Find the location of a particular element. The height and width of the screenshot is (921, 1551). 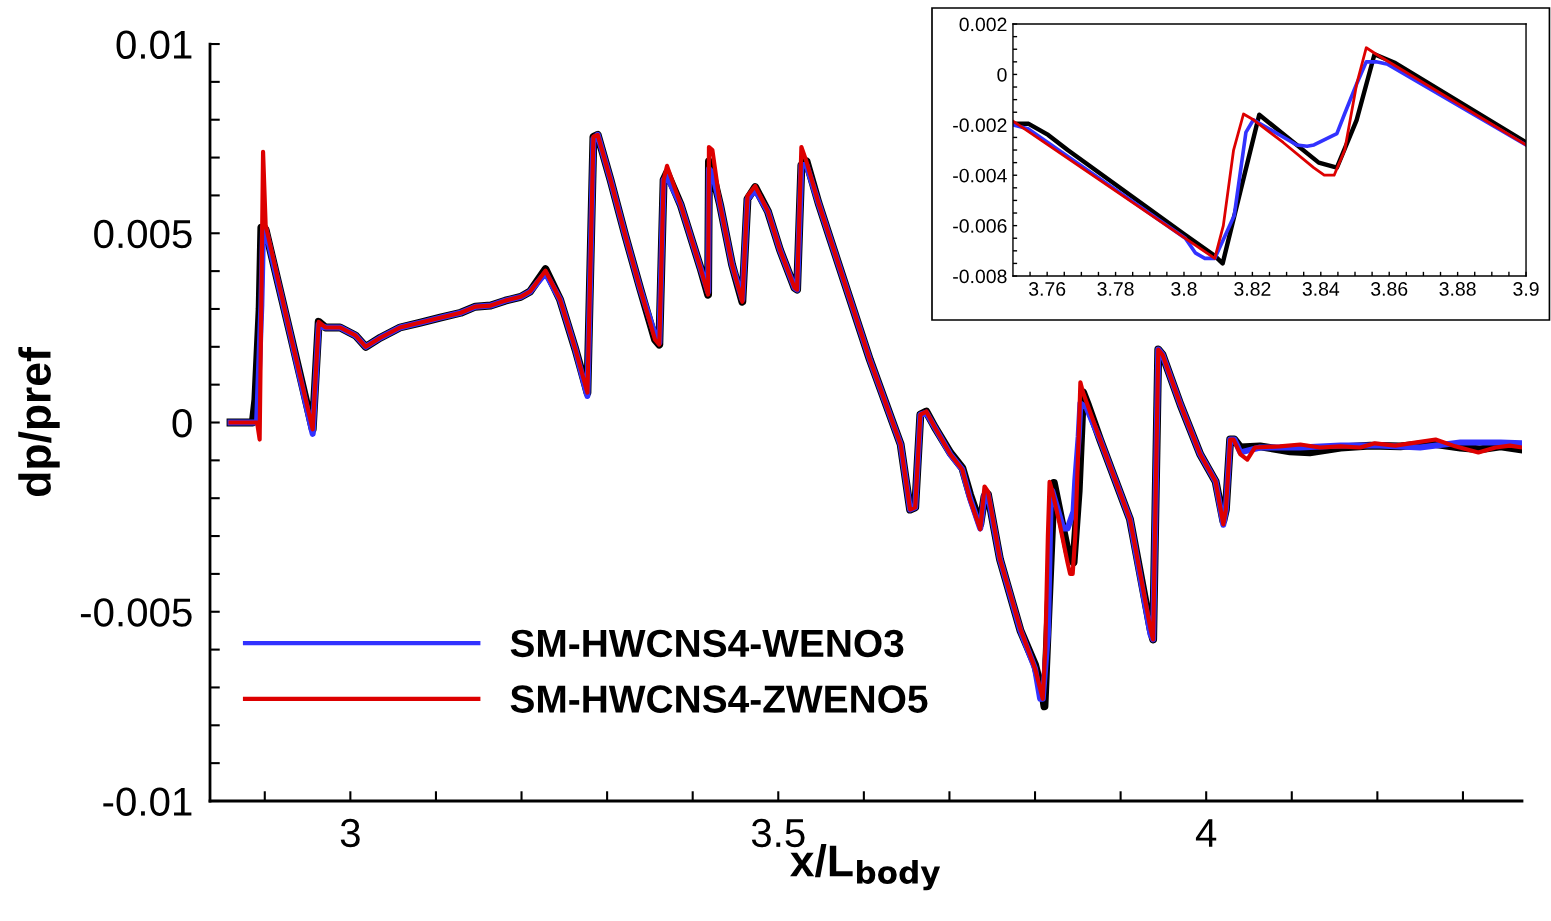

x-tick-label: 4 is located at coordinates (1206, 833).